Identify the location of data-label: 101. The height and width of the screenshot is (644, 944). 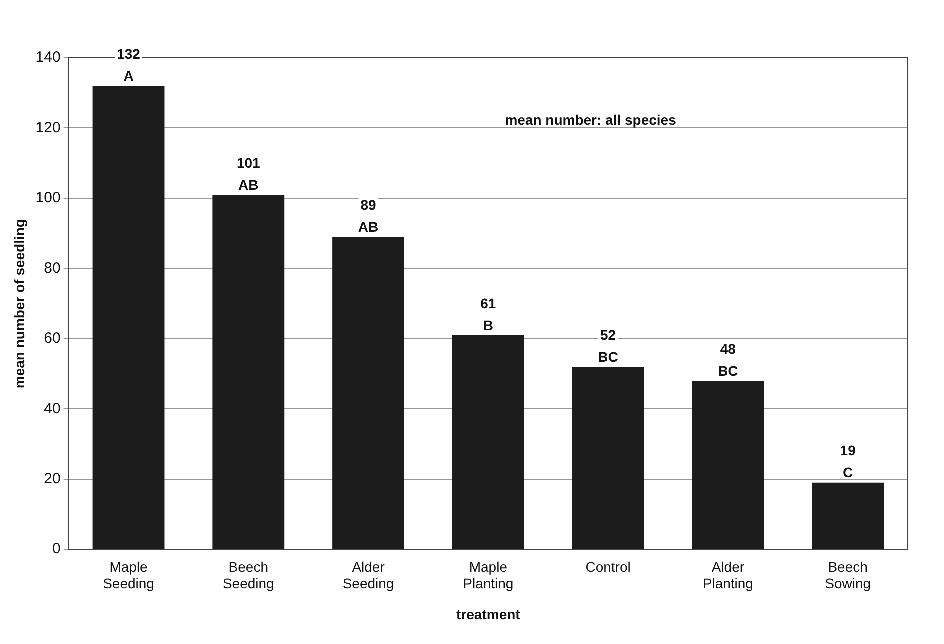
(248, 162).